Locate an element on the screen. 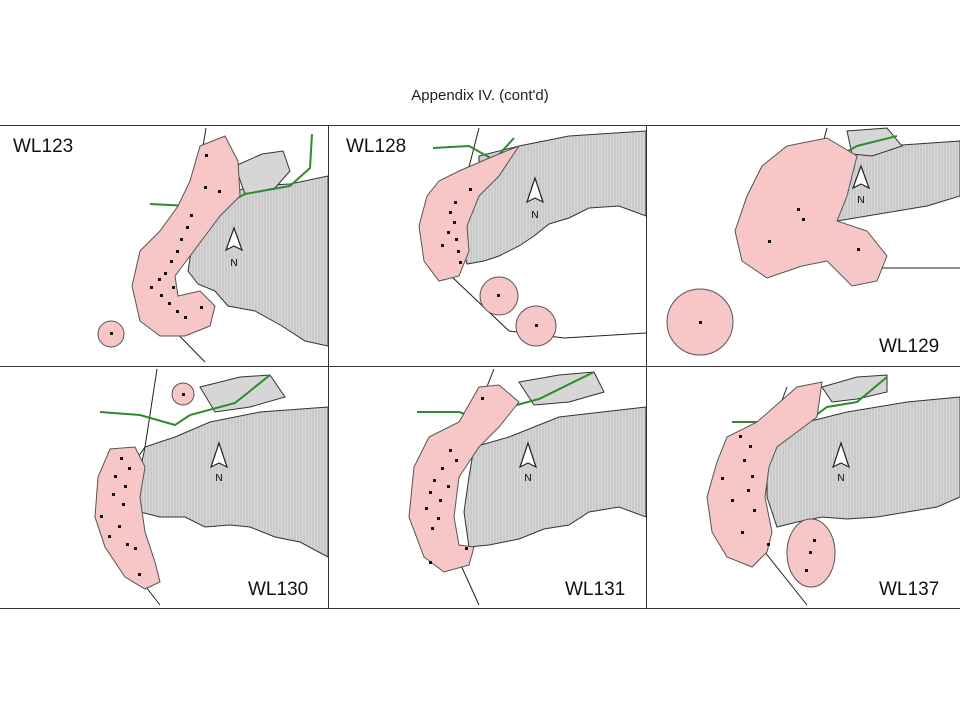  panel-label: WL137 is located at coordinates (909, 589).